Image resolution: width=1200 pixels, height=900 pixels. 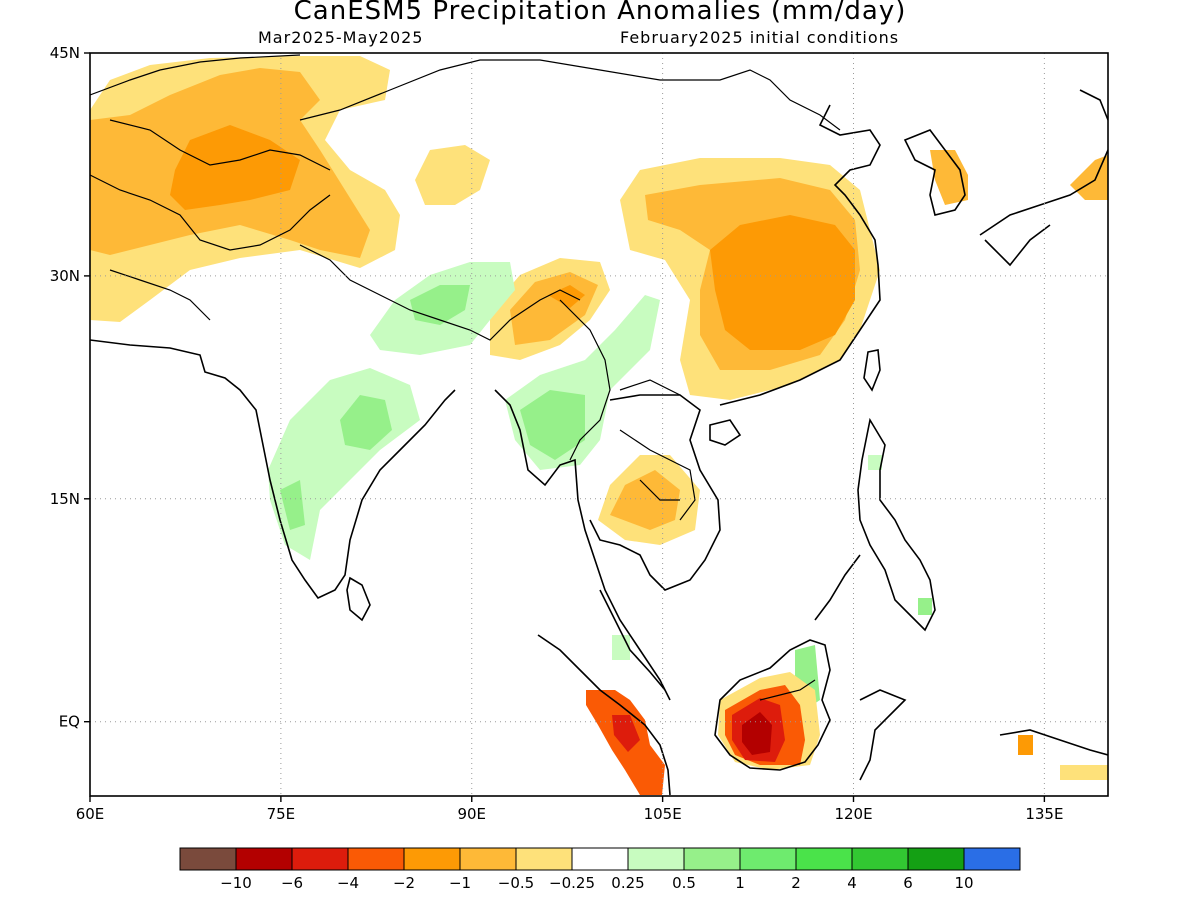 What do you see at coordinates (341, 37) in the screenshot?
I see `forecast-period: Mar2025-May2025` at bounding box center [341, 37].